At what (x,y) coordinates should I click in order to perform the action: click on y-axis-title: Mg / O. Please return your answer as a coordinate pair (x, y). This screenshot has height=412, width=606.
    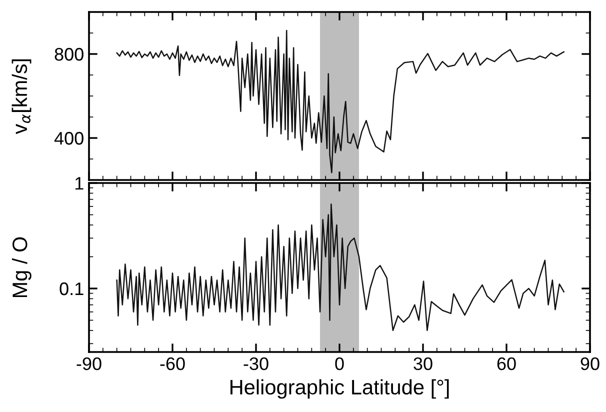
    Looking at the image, I should click on (22, 267).